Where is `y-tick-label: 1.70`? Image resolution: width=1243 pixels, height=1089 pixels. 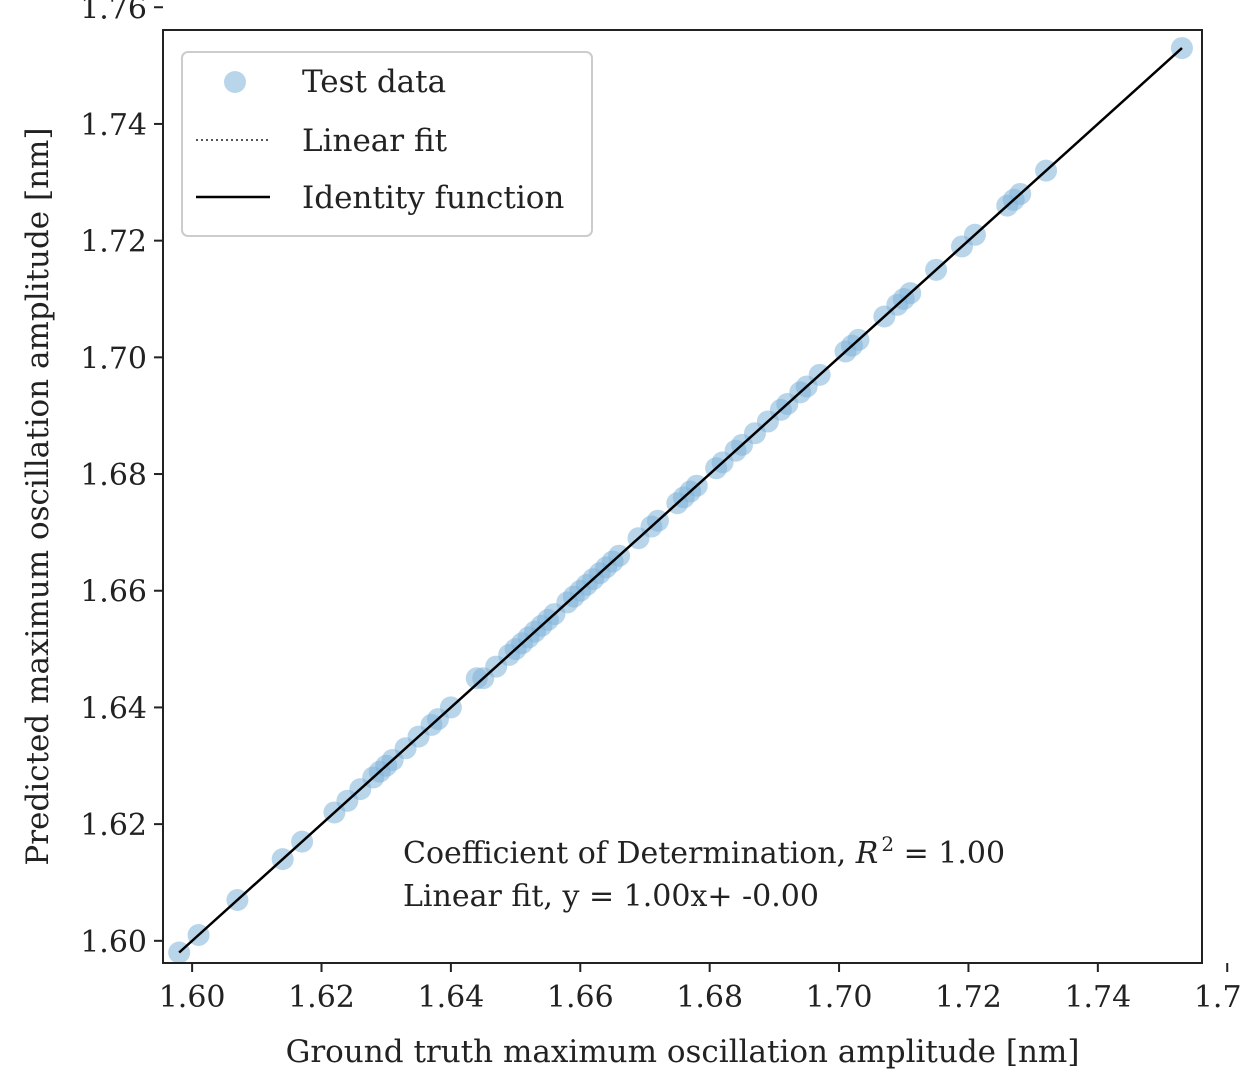 y-tick-label: 1.70 is located at coordinates (113, 358).